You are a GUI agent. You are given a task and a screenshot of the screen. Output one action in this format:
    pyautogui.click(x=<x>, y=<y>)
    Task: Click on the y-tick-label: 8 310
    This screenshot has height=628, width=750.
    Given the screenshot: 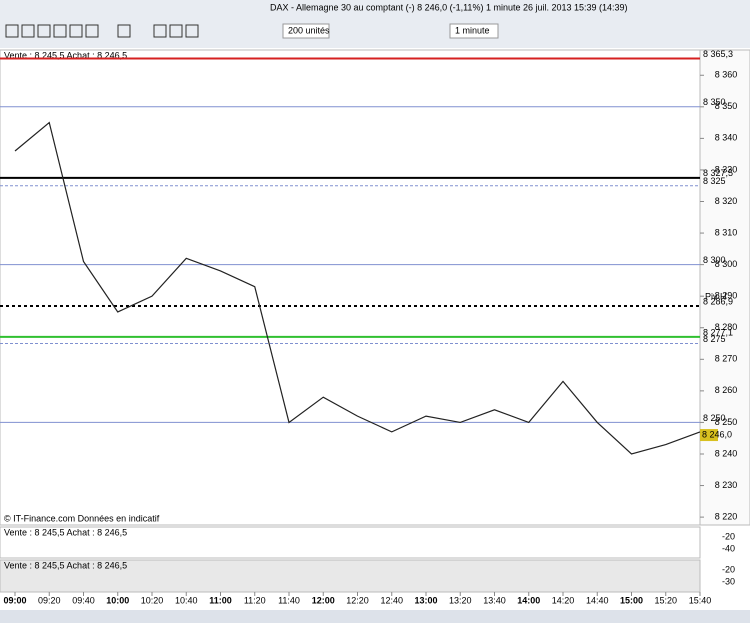 What is the action you would take?
    pyautogui.click(x=726, y=232)
    